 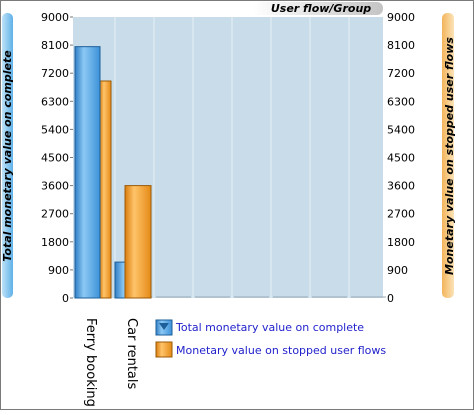 I want to click on right-tick-label: 4500, so click(x=401, y=158).